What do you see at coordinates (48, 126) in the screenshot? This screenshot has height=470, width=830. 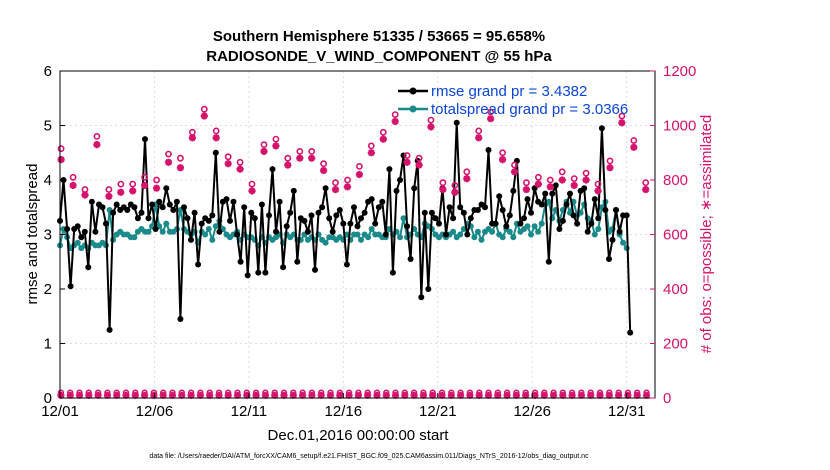 I see `y-tick-label-left: 5` at bounding box center [48, 126].